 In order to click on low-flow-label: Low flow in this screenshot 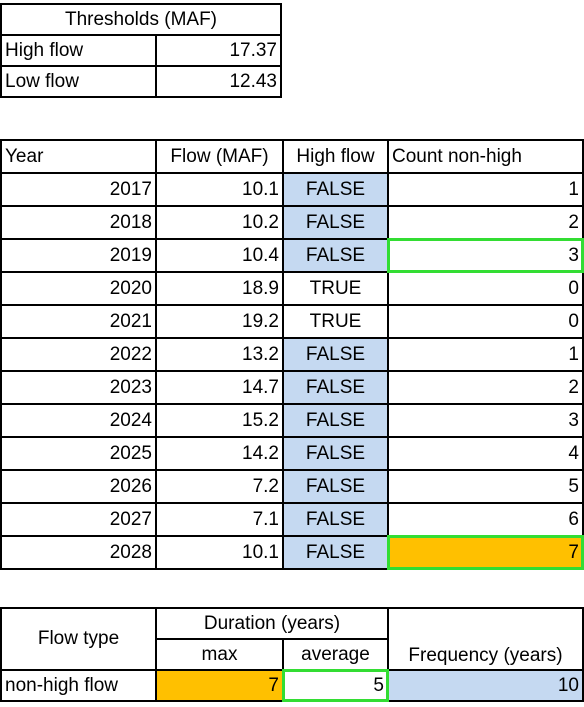, I will do `click(78, 81)`.